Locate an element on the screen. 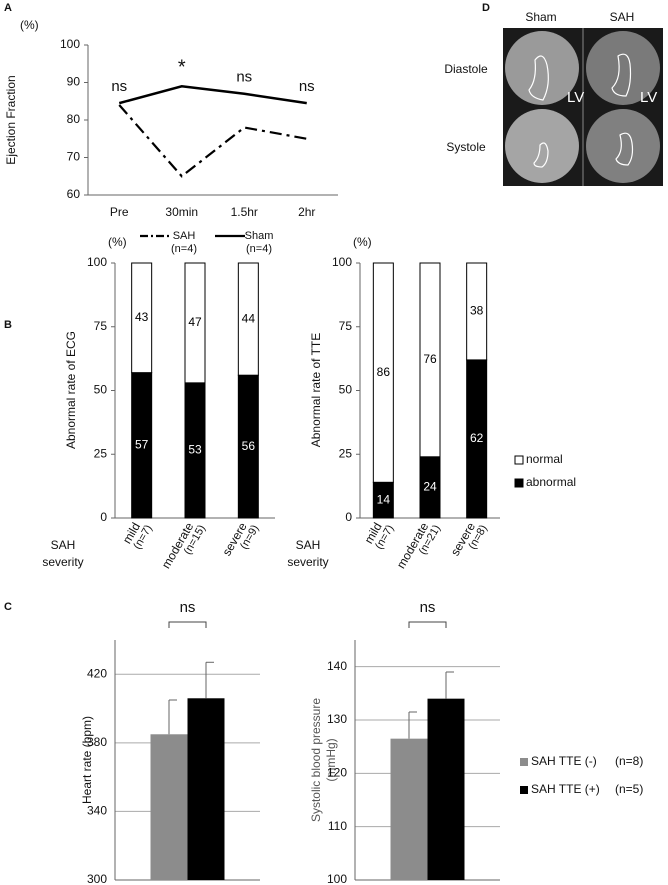  value-label: 57 is located at coordinates (142, 444).